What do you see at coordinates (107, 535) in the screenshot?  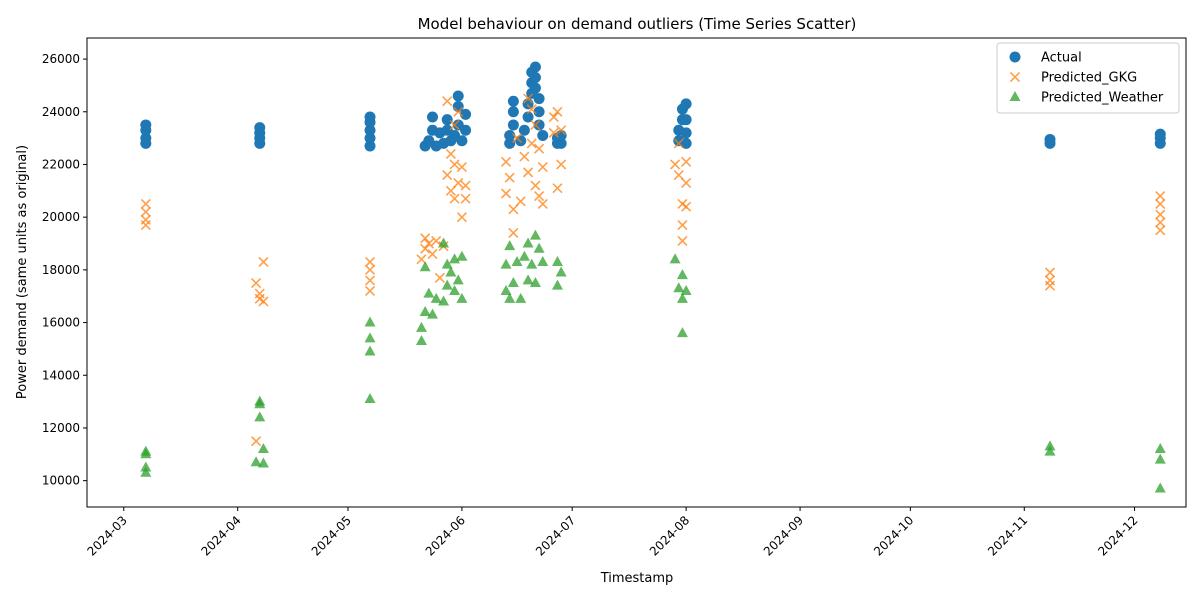 I see `x-tick-label: 2024-03` at bounding box center [107, 535].